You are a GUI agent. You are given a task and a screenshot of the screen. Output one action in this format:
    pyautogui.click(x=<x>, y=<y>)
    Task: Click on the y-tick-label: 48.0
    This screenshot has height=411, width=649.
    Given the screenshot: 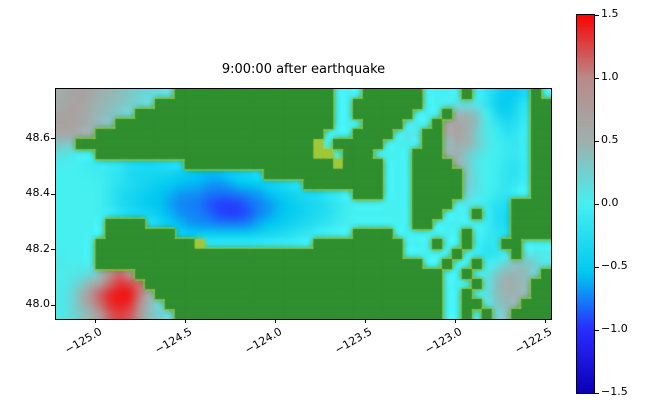 What is the action you would take?
    pyautogui.click(x=38, y=304)
    